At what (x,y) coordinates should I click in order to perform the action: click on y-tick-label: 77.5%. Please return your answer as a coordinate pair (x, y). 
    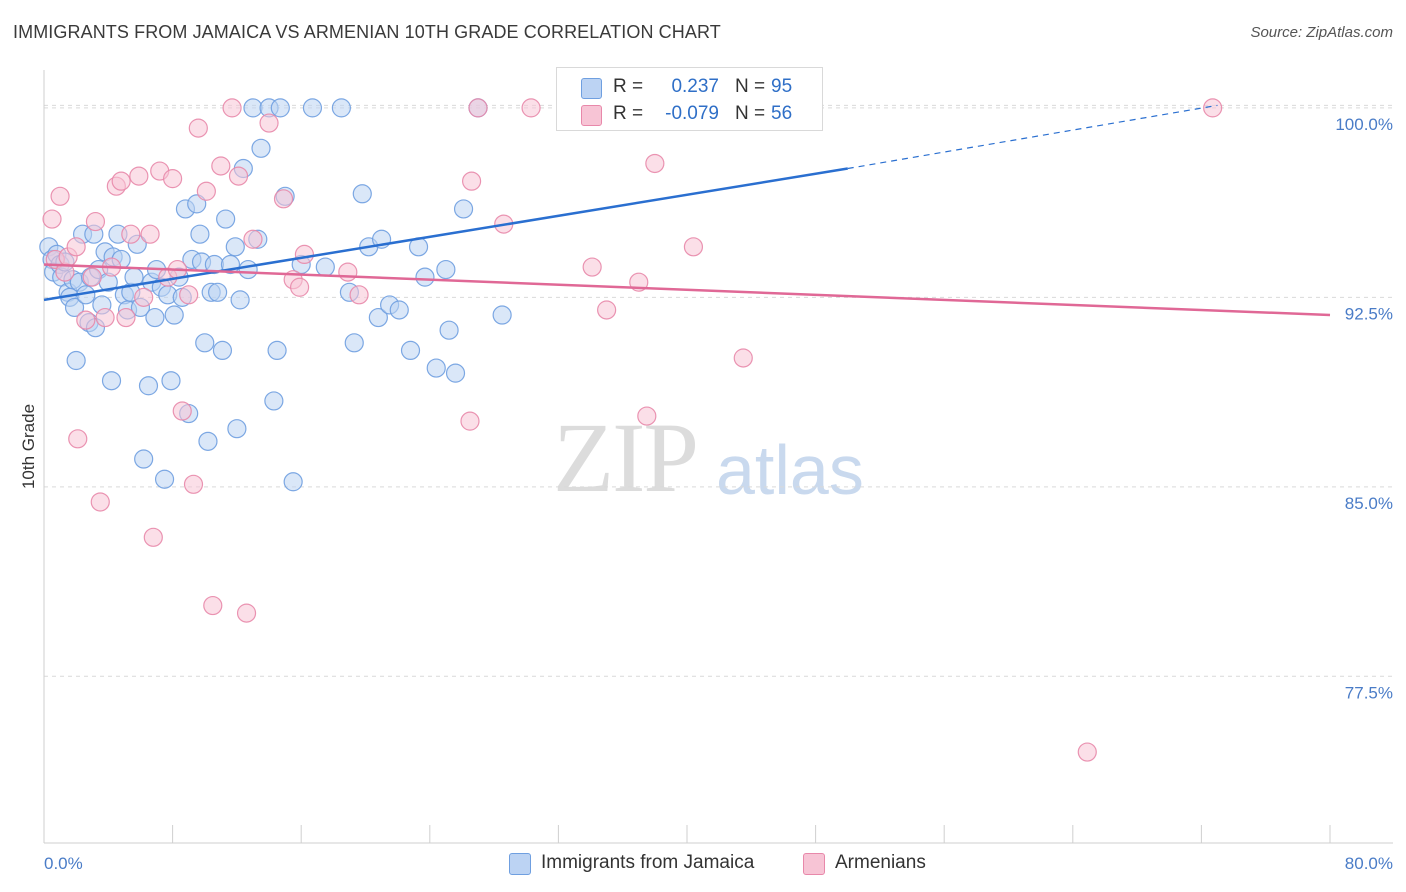
    Looking at the image, I should click on (1369, 692).